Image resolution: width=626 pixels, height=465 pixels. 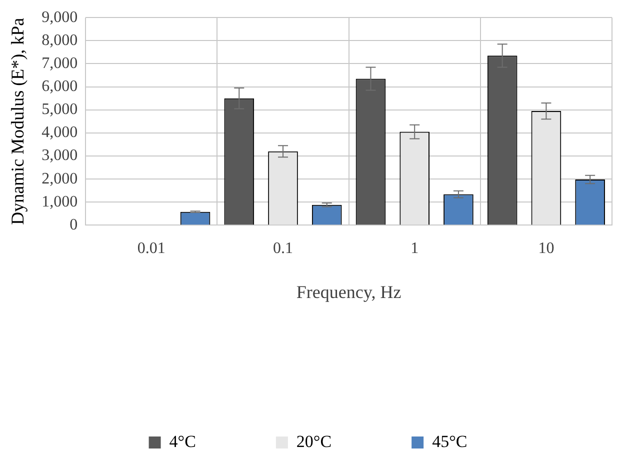 I want to click on y-tick-label: 1,000, so click(x=60, y=201).